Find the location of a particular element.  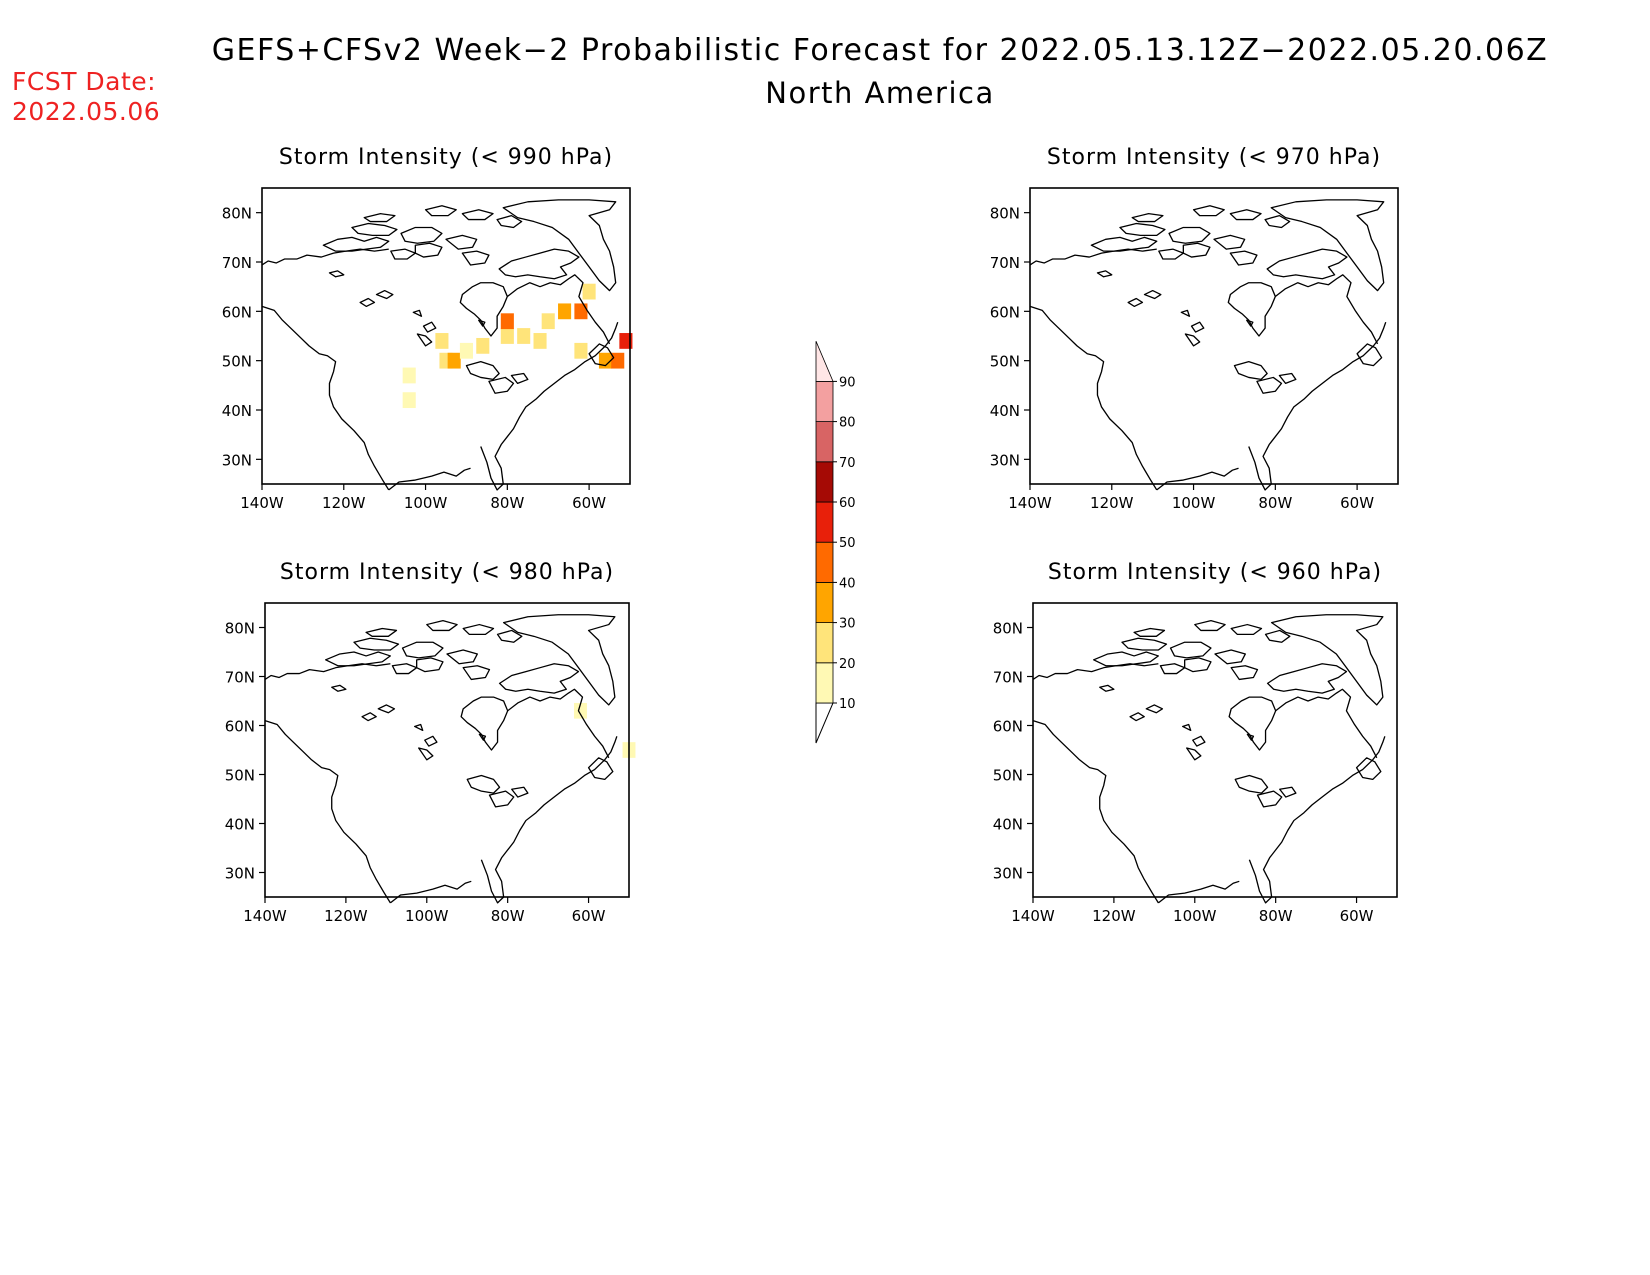

panel-title: Storm Intensity (< 980 hPa) is located at coordinates (447, 572).